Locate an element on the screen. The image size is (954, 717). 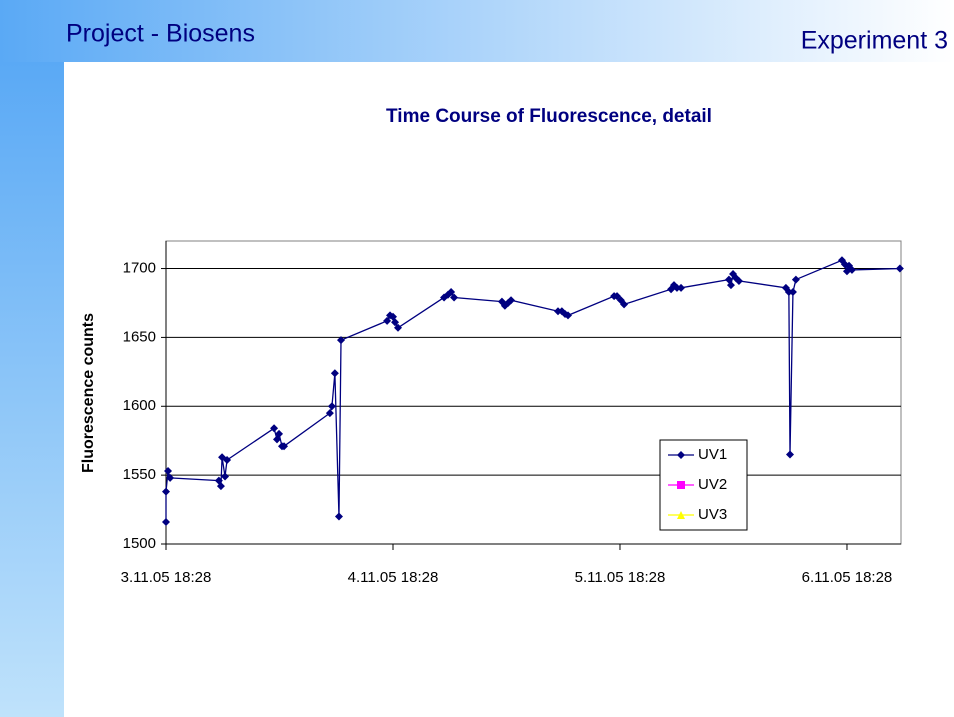
slide-title: Project - Biosens is located at coordinates (160, 34).